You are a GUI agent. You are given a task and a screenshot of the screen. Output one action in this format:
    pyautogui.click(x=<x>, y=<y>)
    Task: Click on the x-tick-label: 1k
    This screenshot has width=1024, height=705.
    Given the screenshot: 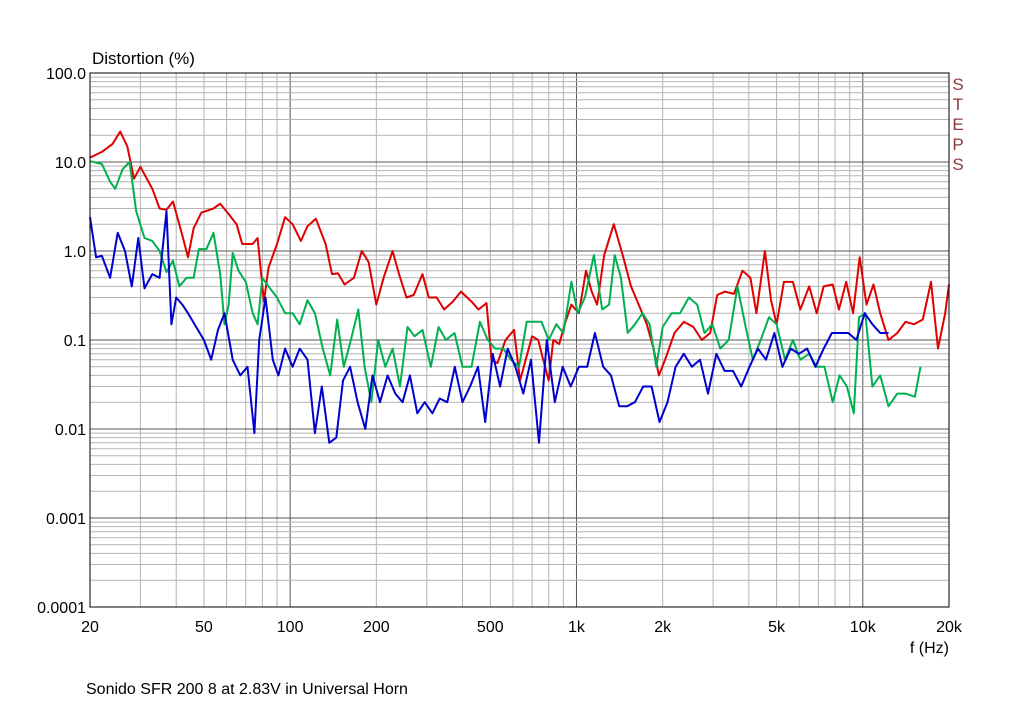 What is the action you would take?
    pyautogui.click(x=577, y=627)
    